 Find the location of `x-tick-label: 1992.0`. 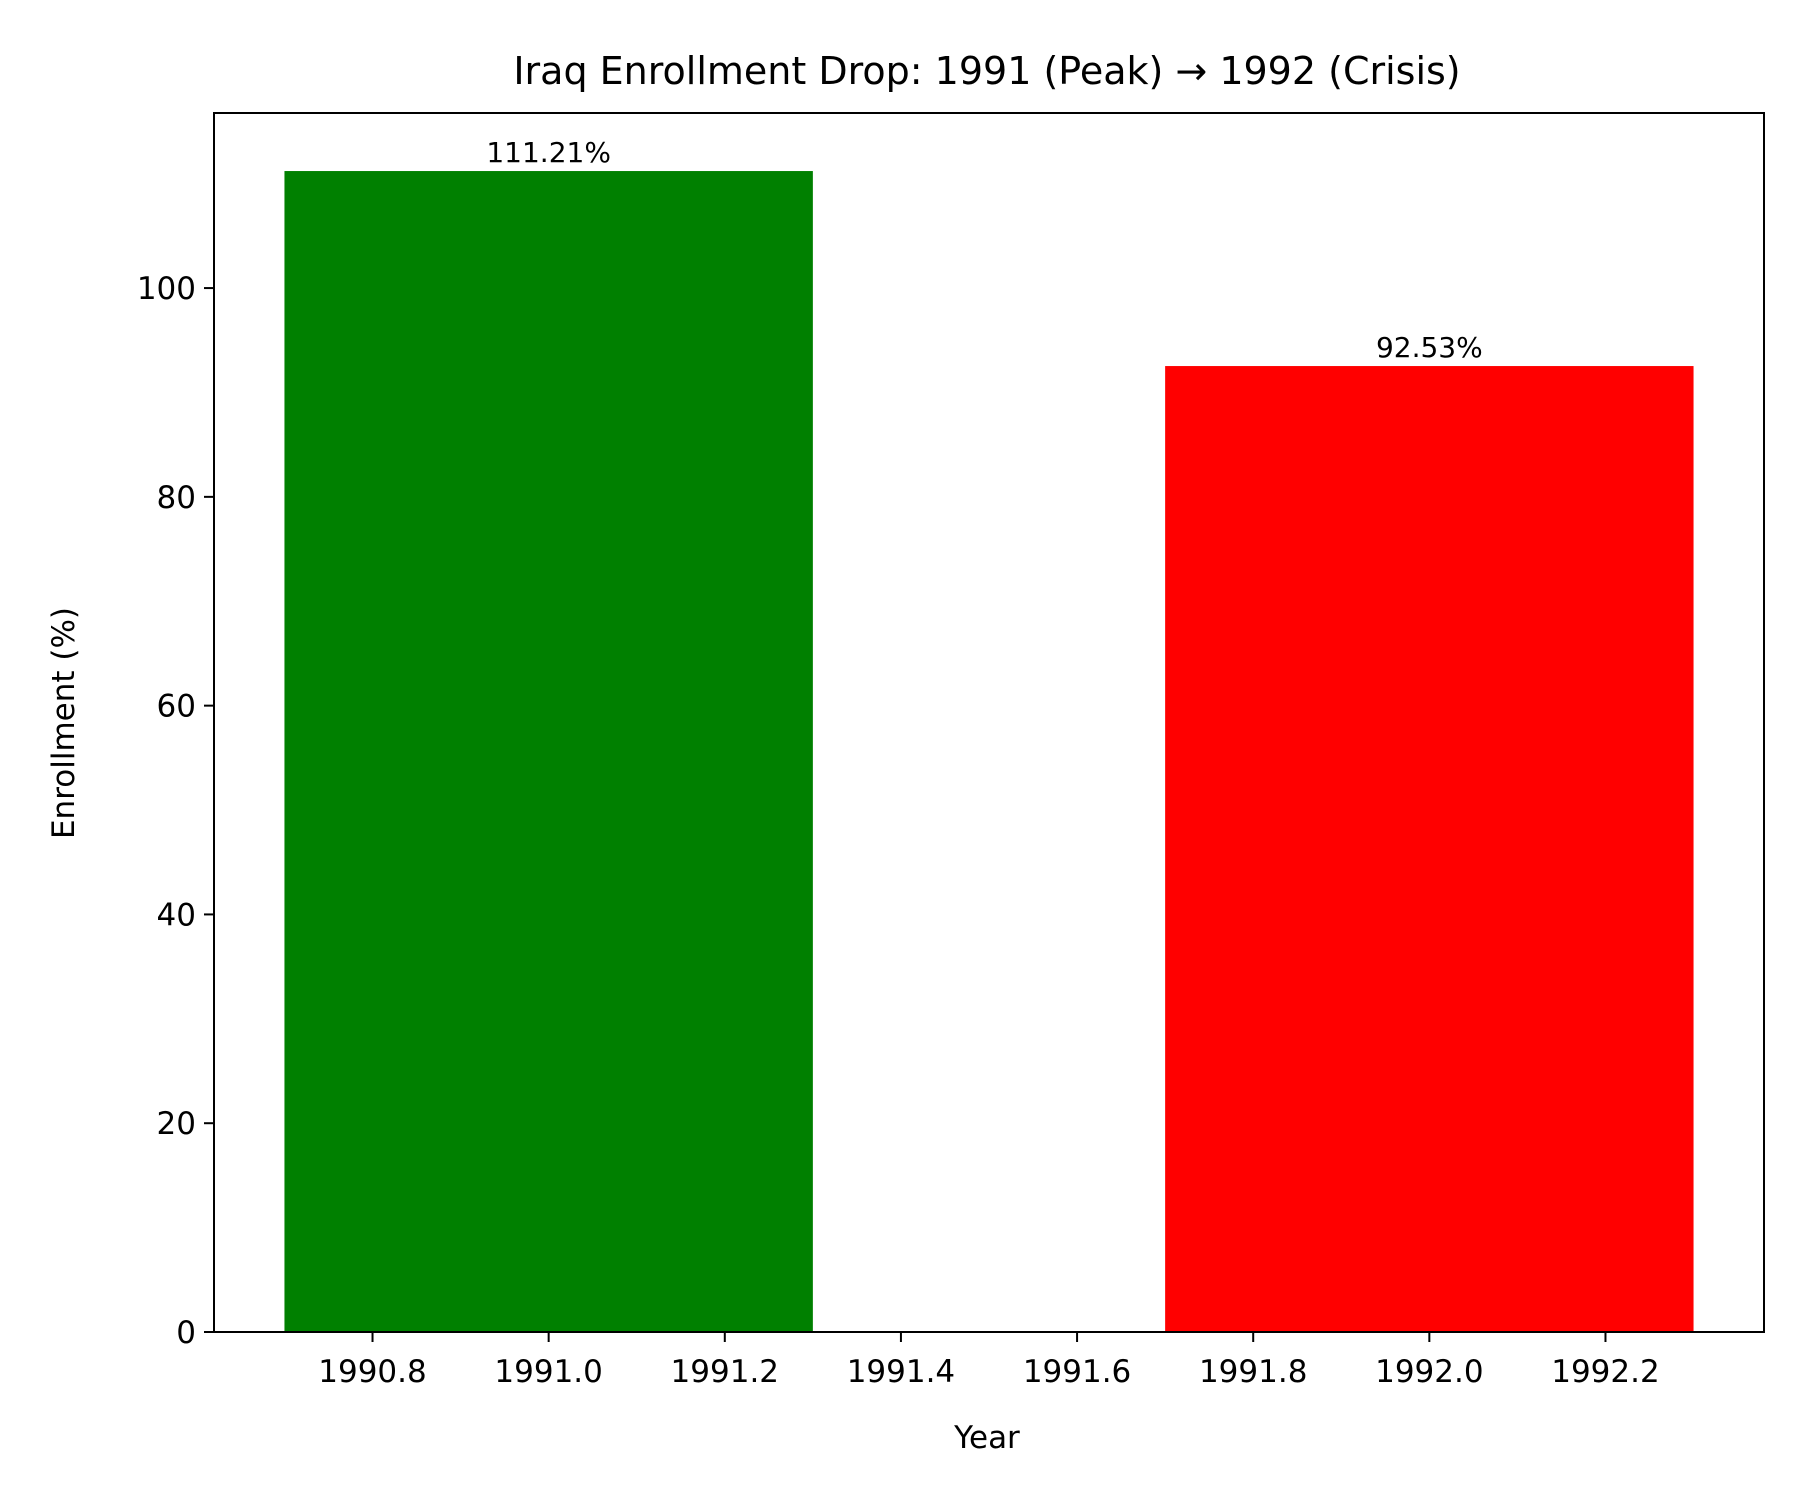

x-tick-label: 1992.0 is located at coordinates (1429, 1372).